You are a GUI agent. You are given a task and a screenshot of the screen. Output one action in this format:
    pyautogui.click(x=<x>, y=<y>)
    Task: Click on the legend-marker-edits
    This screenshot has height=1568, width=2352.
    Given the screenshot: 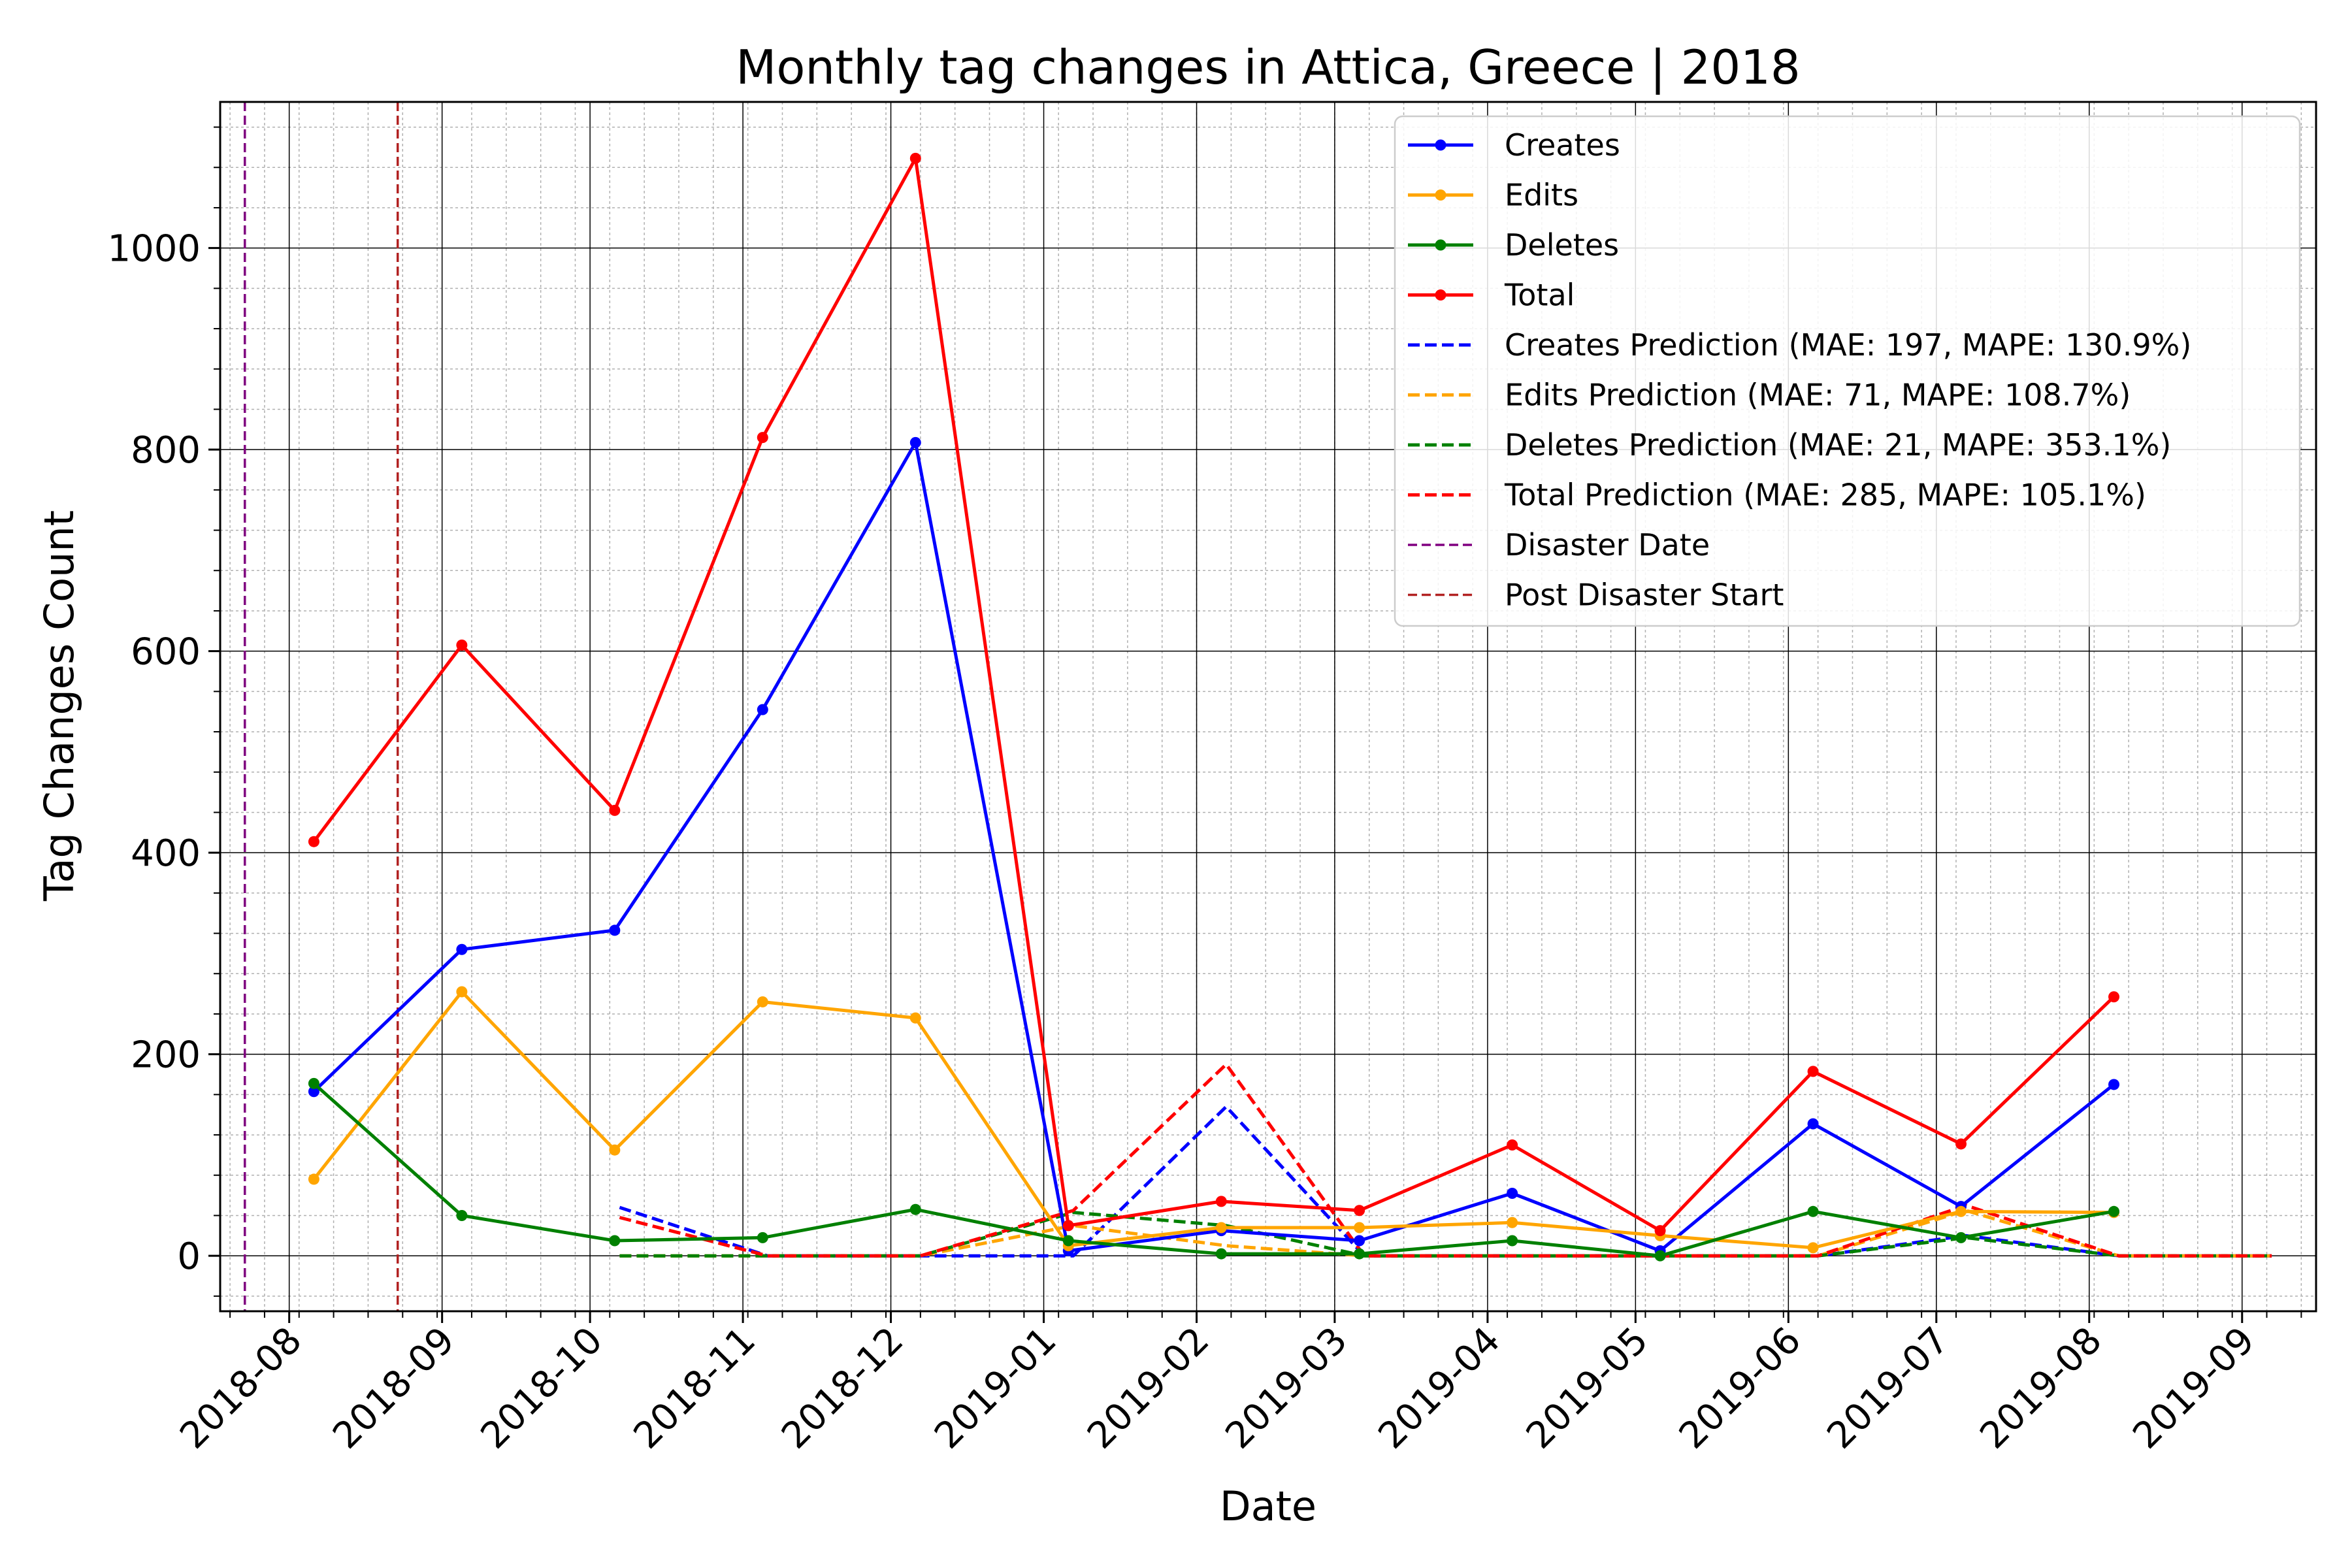 What is the action you would take?
    pyautogui.click(x=1440, y=195)
    